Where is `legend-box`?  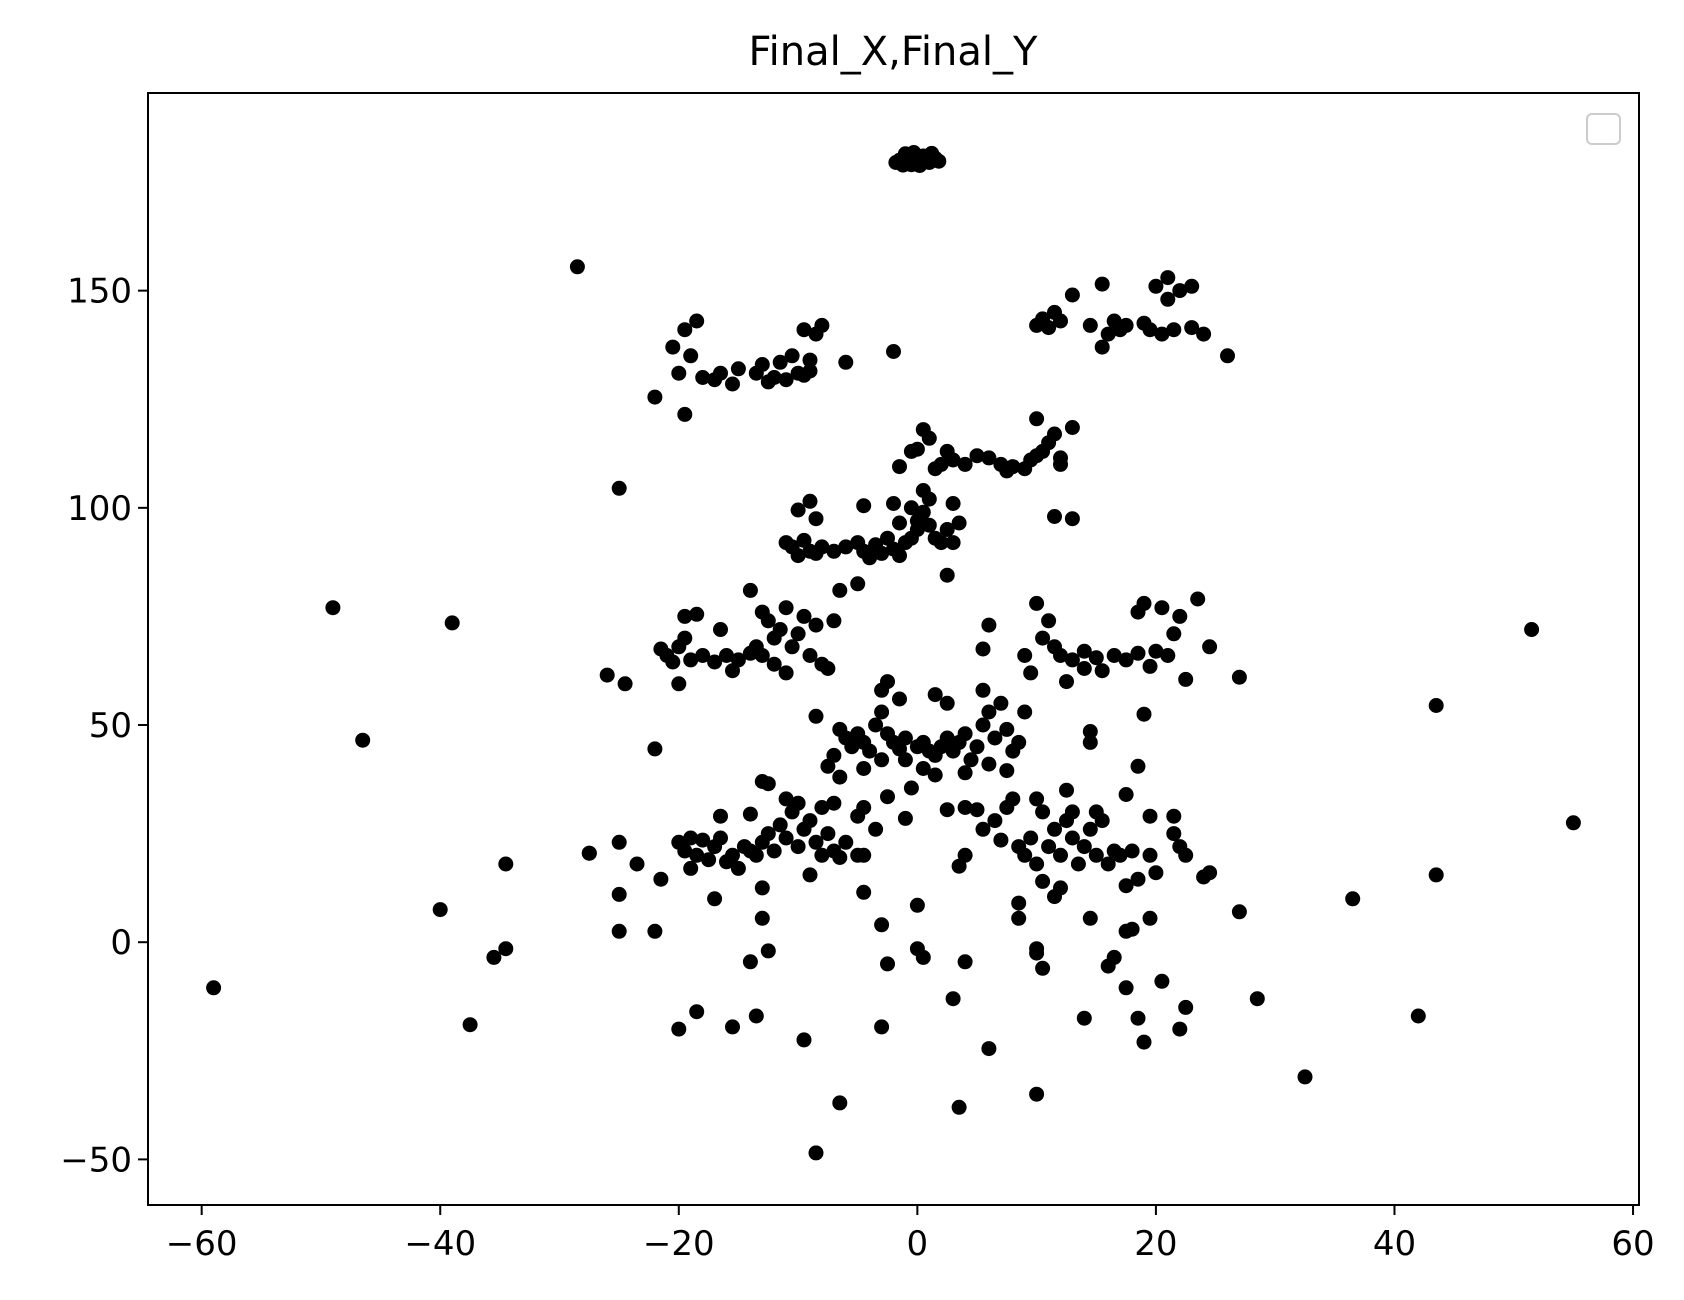
legend-box is located at coordinates (1603, 129).